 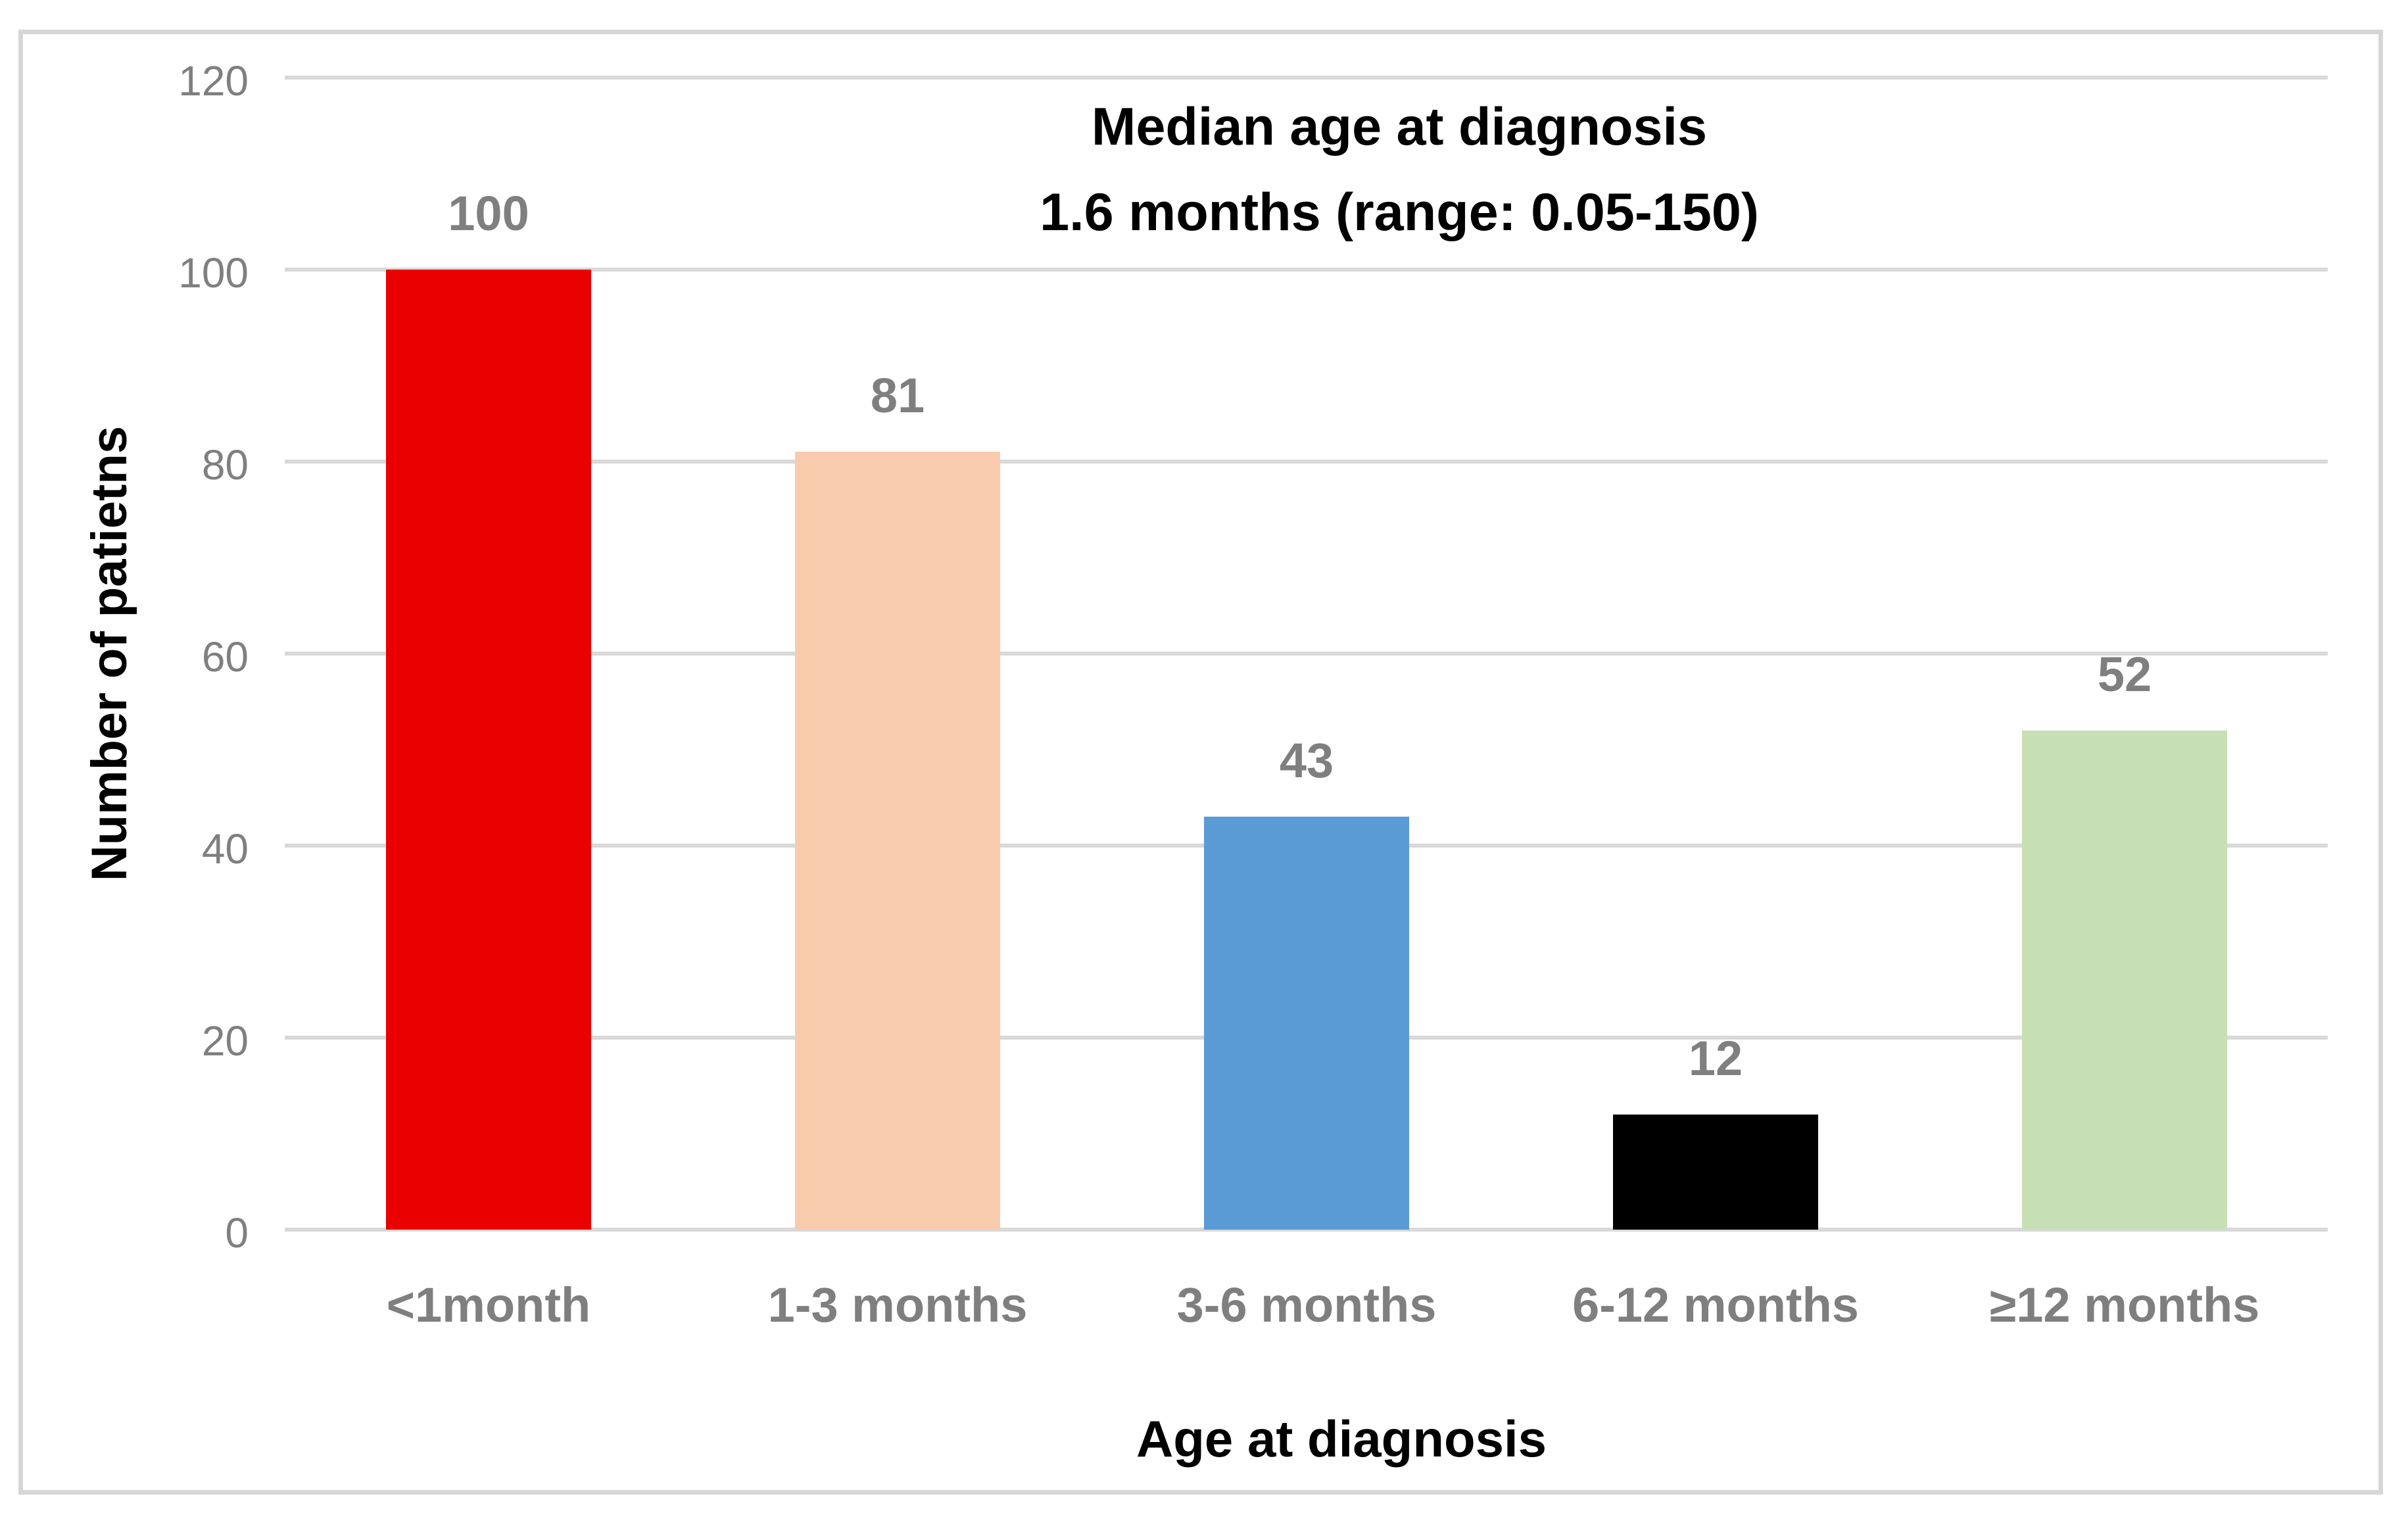 I want to click on bar-value-label-5: 52, so click(x=2124, y=675).